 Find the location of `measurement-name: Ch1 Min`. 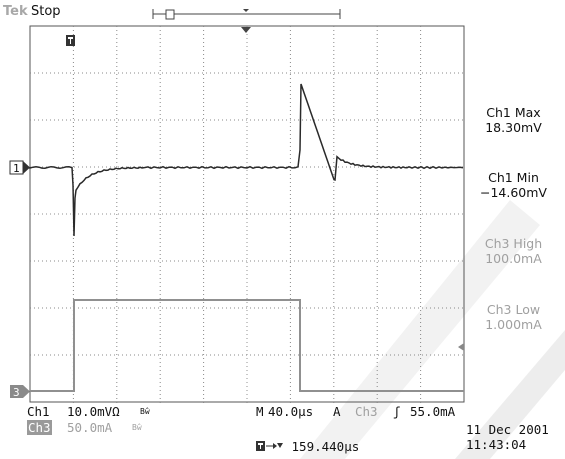

measurement-name: Ch1 Min is located at coordinates (513, 177).